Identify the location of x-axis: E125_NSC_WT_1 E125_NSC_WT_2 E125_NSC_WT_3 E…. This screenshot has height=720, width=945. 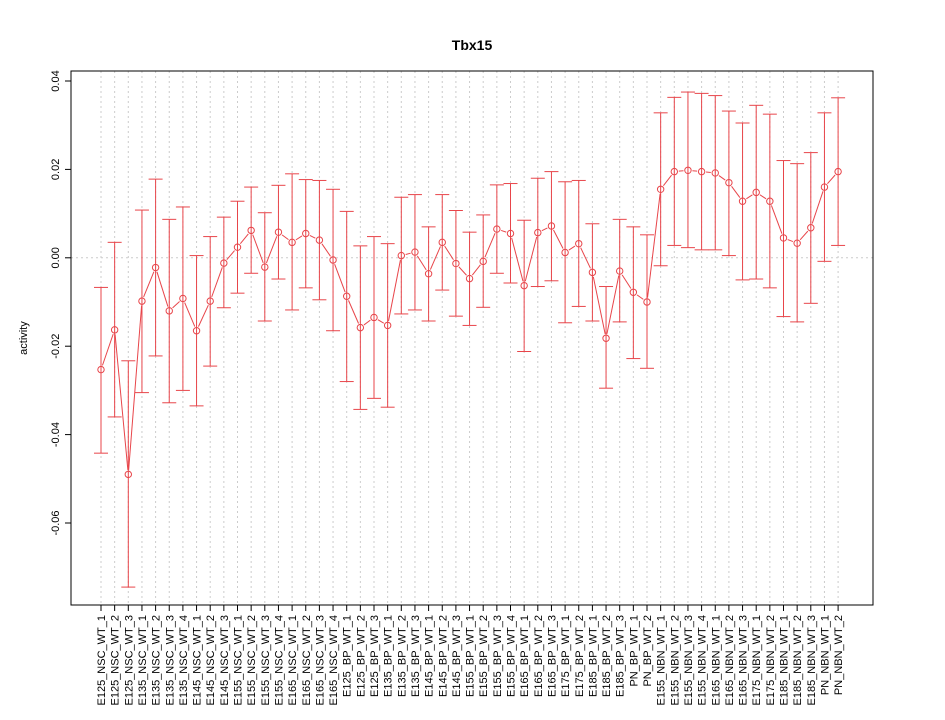
(470, 655).